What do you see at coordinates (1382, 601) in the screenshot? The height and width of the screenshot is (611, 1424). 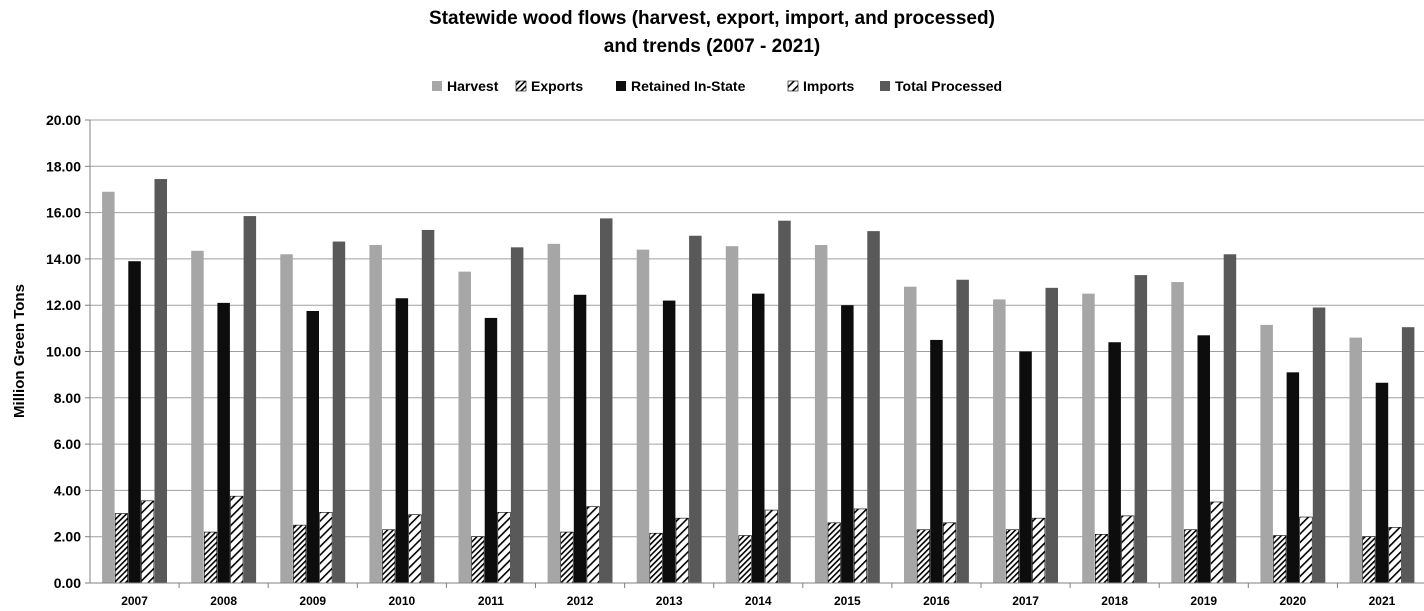 I see `x-tick-label: 2021` at bounding box center [1382, 601].